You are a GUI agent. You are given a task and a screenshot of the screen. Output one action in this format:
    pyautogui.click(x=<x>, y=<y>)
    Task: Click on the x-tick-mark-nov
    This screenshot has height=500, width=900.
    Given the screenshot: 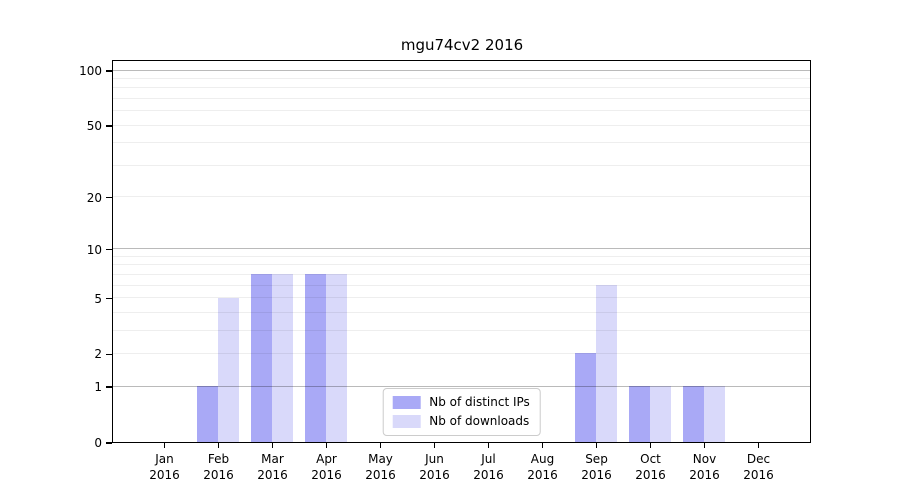 What is the action you would take?
    pyautogui.click(x=704, y=445)
    